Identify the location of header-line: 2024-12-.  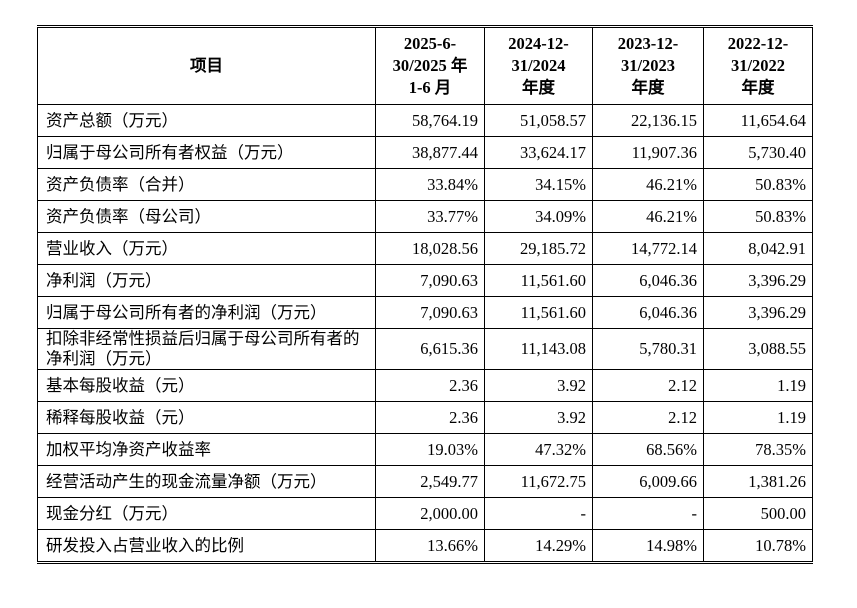
(538, 43).